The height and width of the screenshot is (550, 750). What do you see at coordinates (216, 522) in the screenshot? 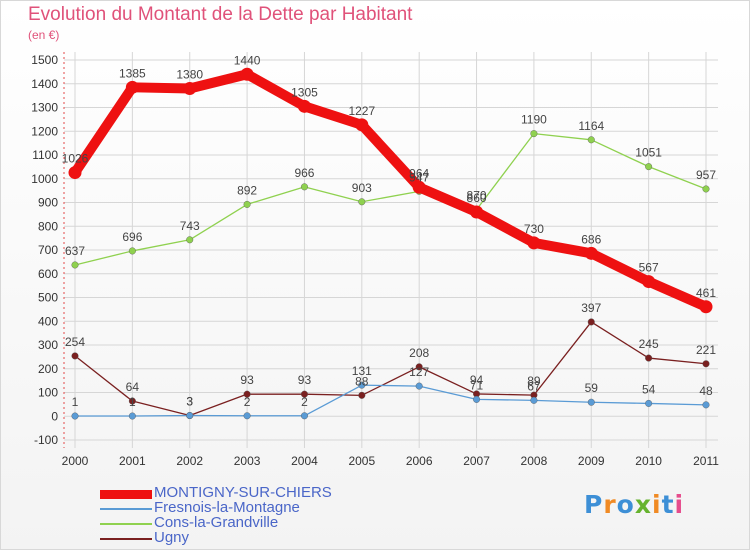
I see `legend-label: Cons-la-Grandville` at bounding box center [216, 522].